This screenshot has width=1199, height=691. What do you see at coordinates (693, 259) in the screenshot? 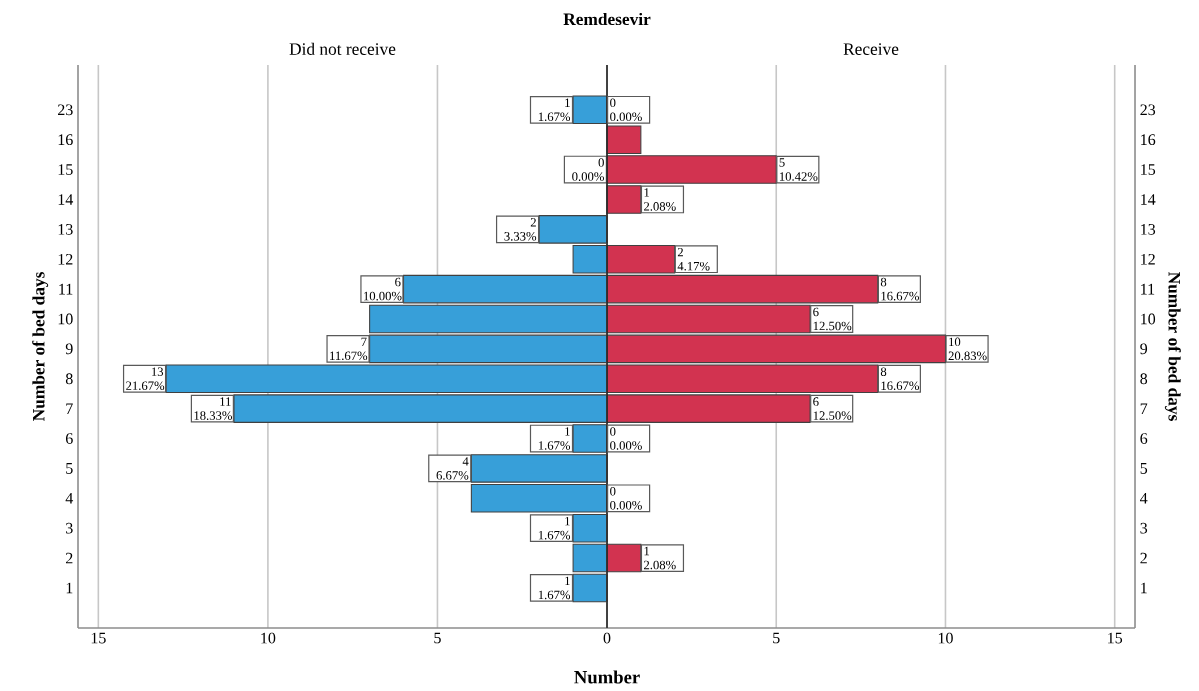
I see `data-label: 2 4.17%` at bounding box center [693, 259].